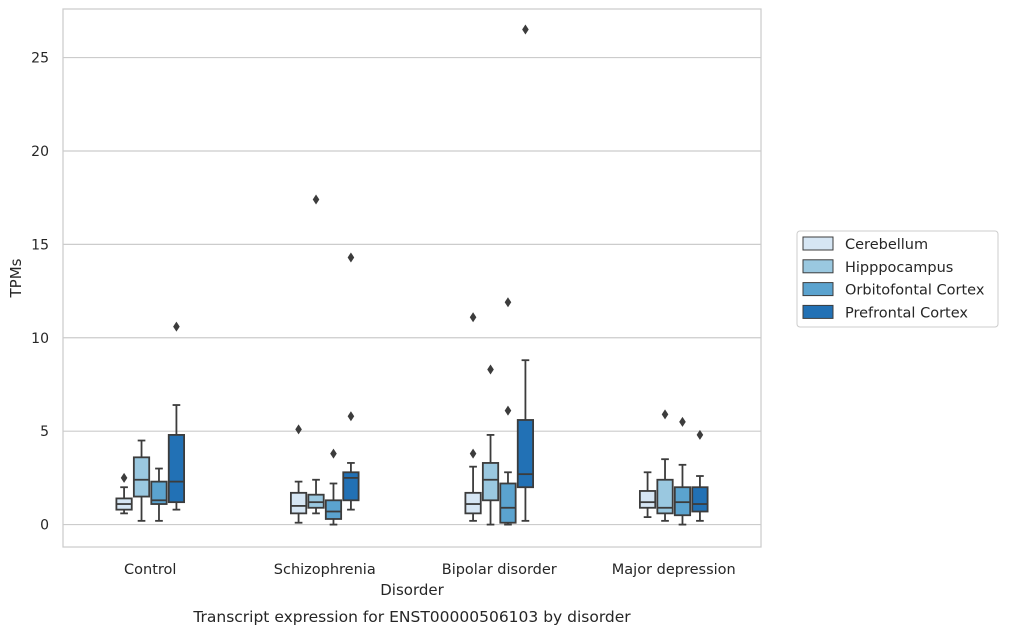 This screenshot has width=1009, height=634. What do you see at coordinates (899, 268) in the screenshot?
I see `legend-label: Hipppocampus` at bounding box center [899, 268].